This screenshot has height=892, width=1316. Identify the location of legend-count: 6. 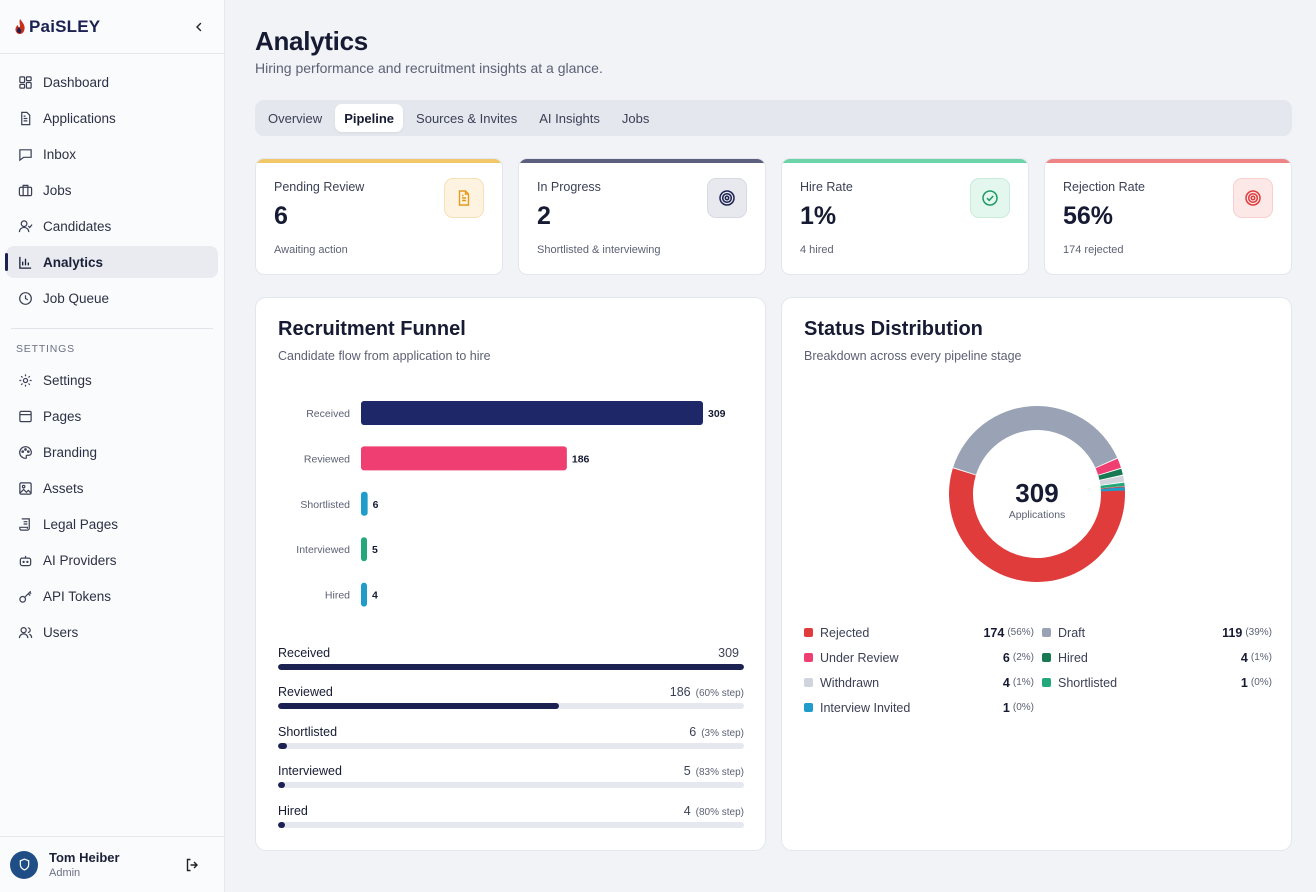
(1006, 657).